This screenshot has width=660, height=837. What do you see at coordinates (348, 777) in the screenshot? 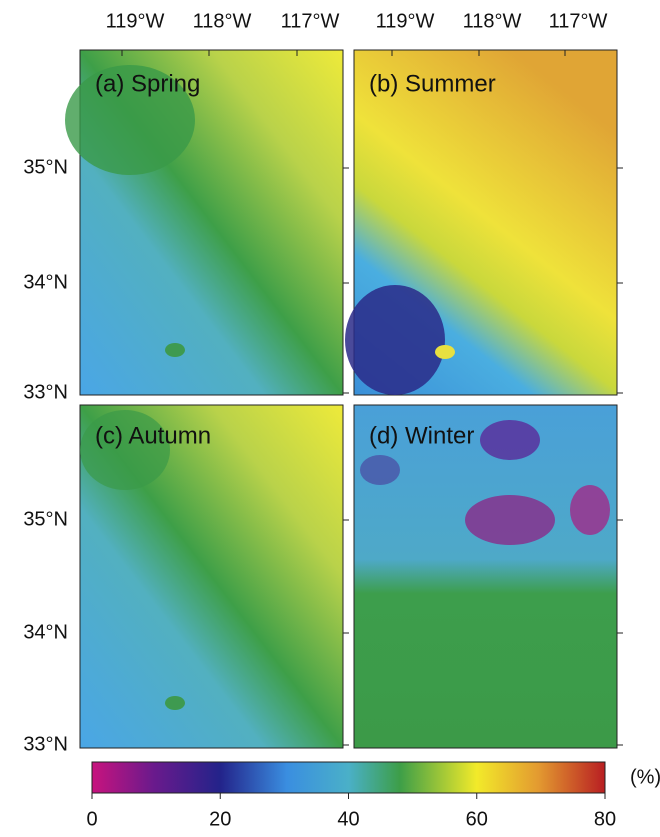
I see `colorbar` at bounding box center [348, 777].